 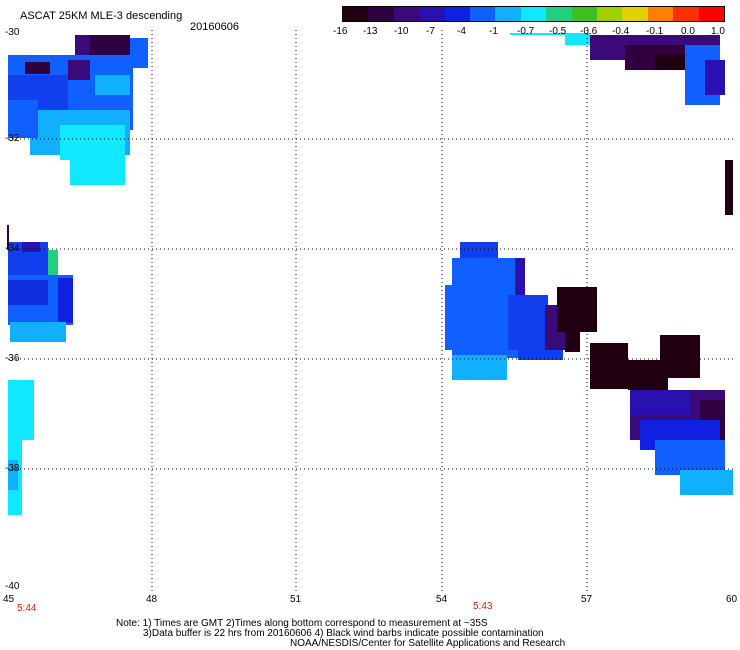 I want to click on colorbar-tick-label: -4, so click(x=461, y=31).